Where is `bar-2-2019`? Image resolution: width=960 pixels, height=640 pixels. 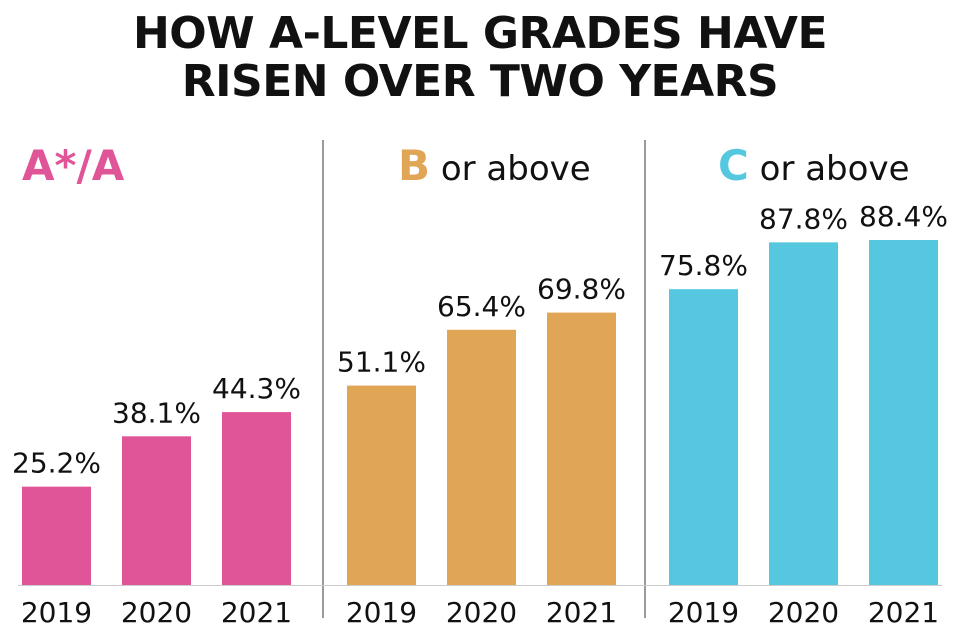 bar-2-2019 is located at coordinates (703, 437).